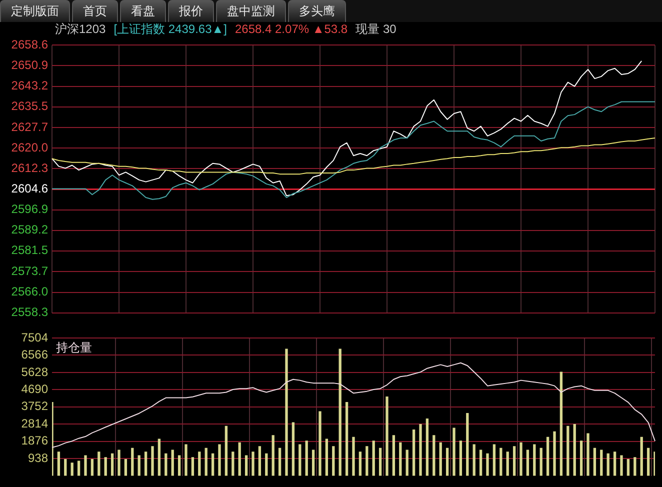  I want to click on y-tick-label: 6566, so click(34, 355).